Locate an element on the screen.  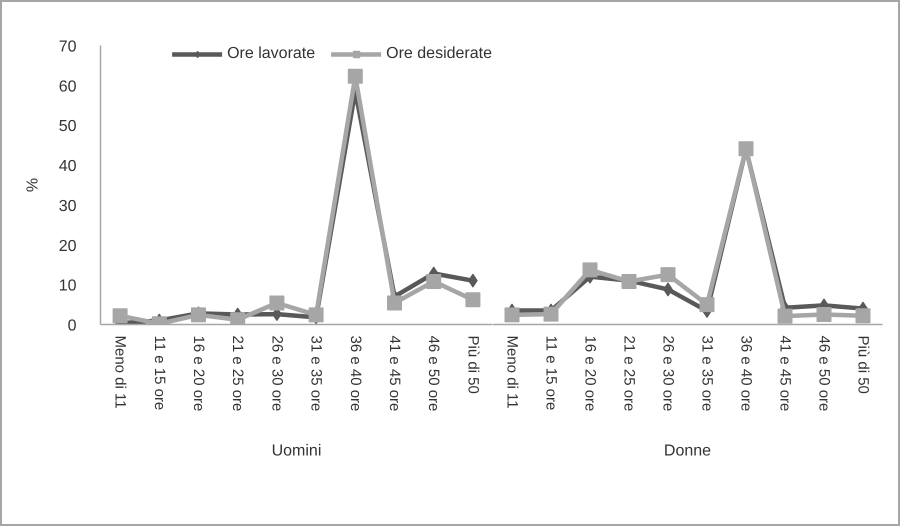
y-tick-label: 20 is located at coordinates (67, 246).